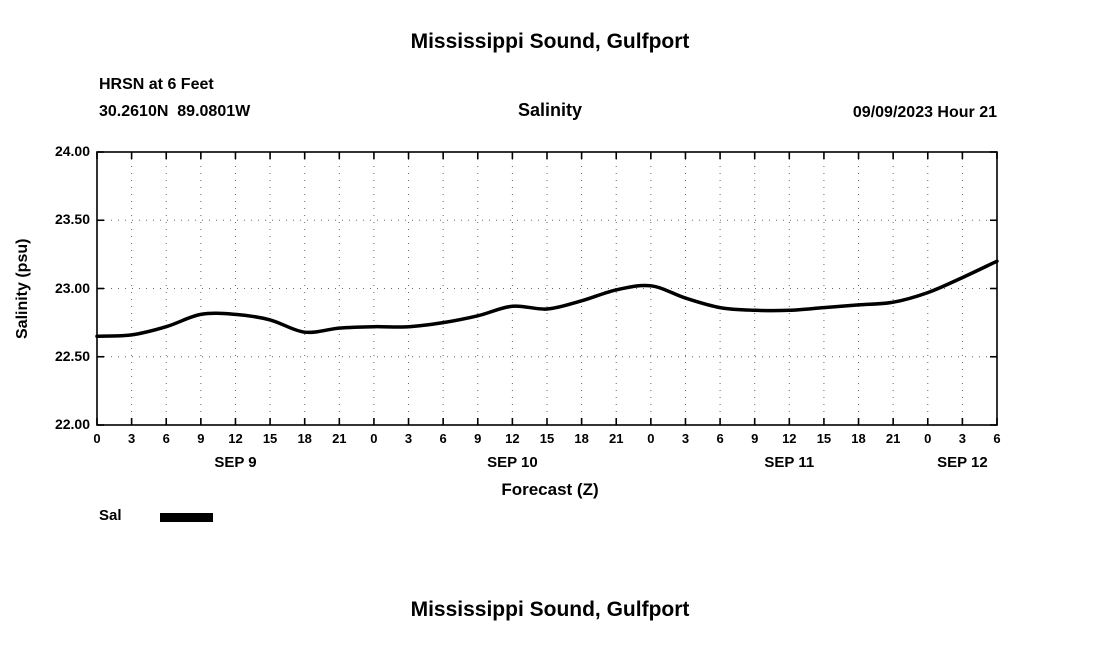 The image size is (1100, 650). I want to click on day-label: SEP 9, so click(235, 462).